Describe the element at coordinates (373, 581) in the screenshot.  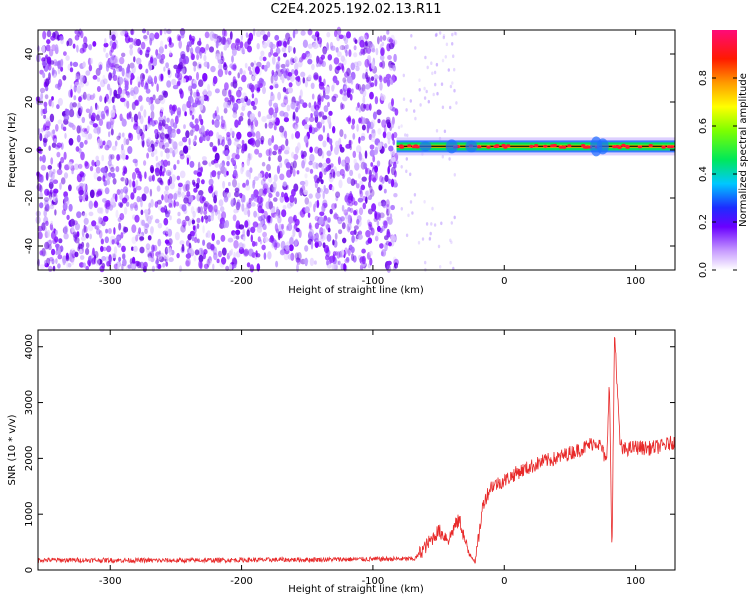
I see `x-tick-label: -100` at that location.